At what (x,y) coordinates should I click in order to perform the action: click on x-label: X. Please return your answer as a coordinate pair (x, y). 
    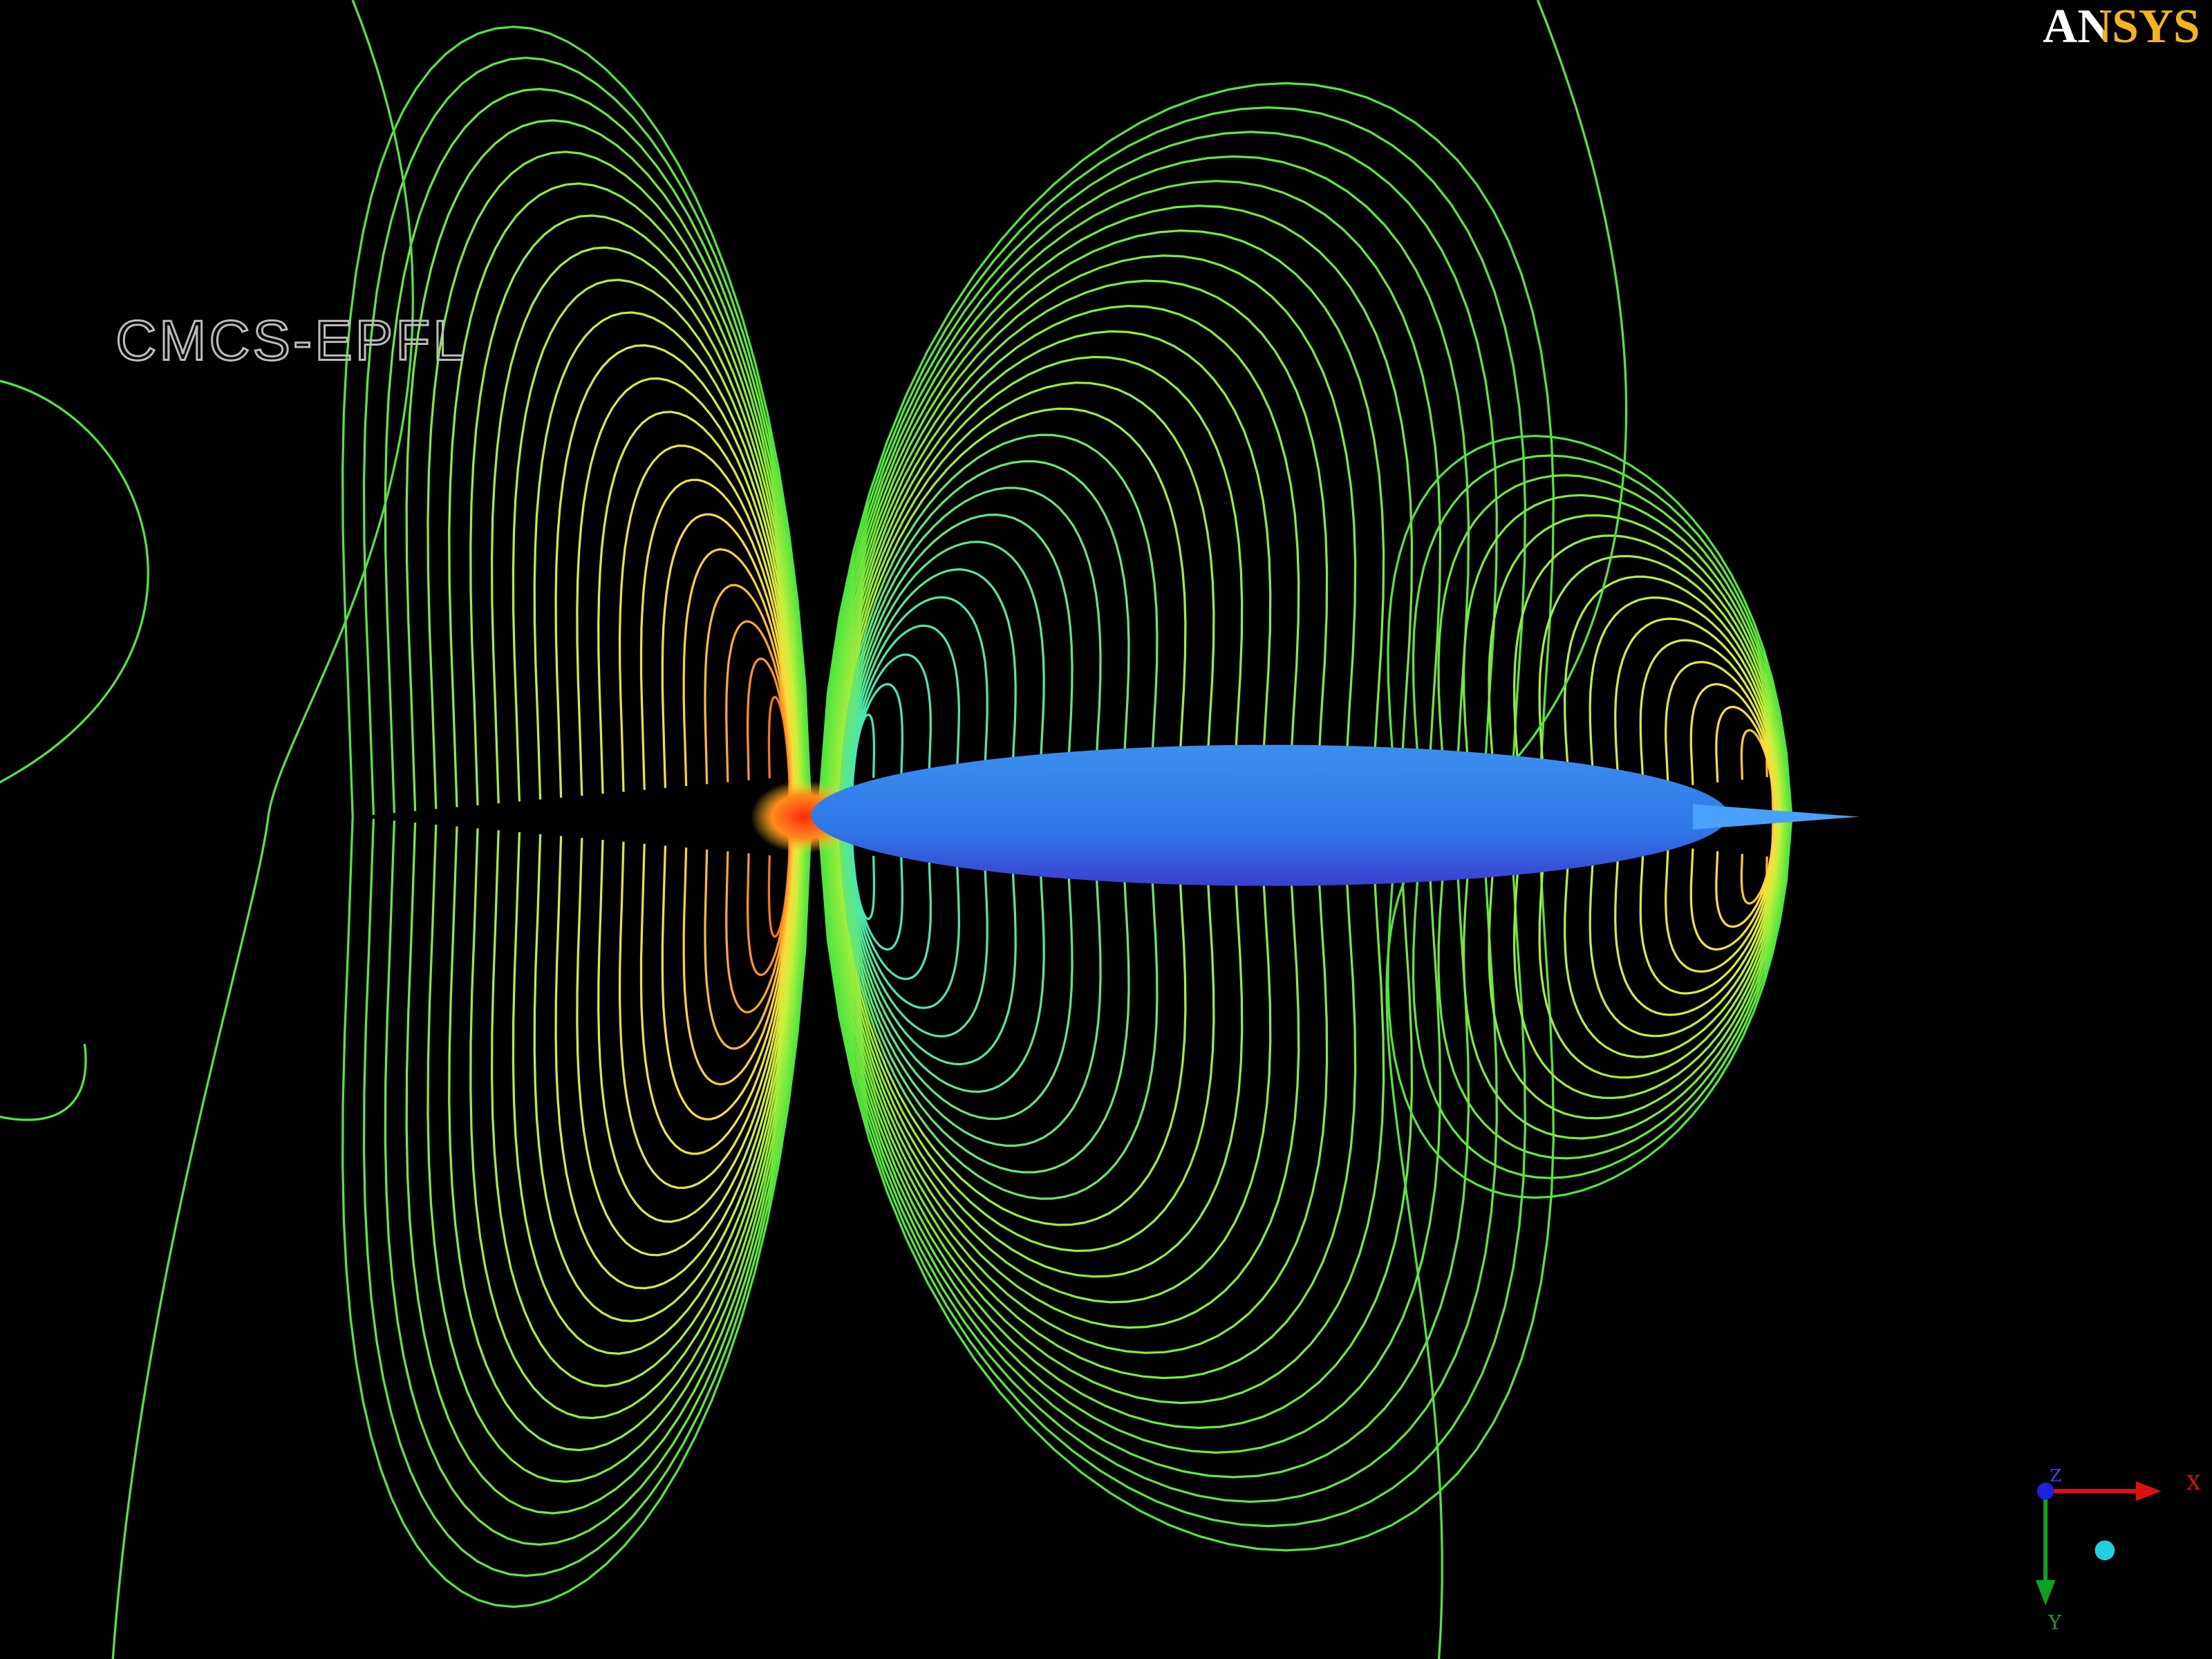
    Looking at the image, I should click on (2193, 1483).